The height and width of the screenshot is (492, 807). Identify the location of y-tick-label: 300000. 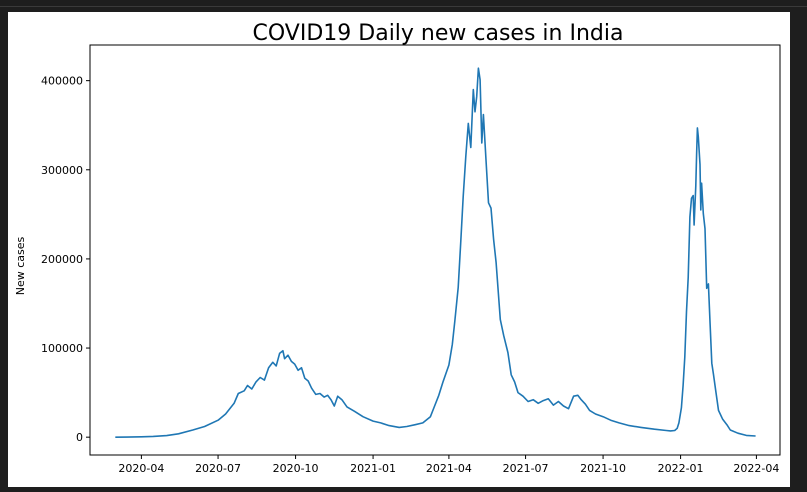
(62, 170).